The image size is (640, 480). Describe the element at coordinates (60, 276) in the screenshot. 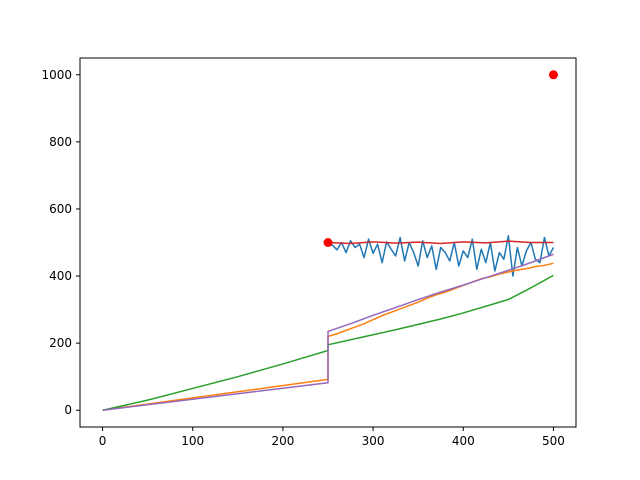

I see `y-tick-label: 400` at that location.